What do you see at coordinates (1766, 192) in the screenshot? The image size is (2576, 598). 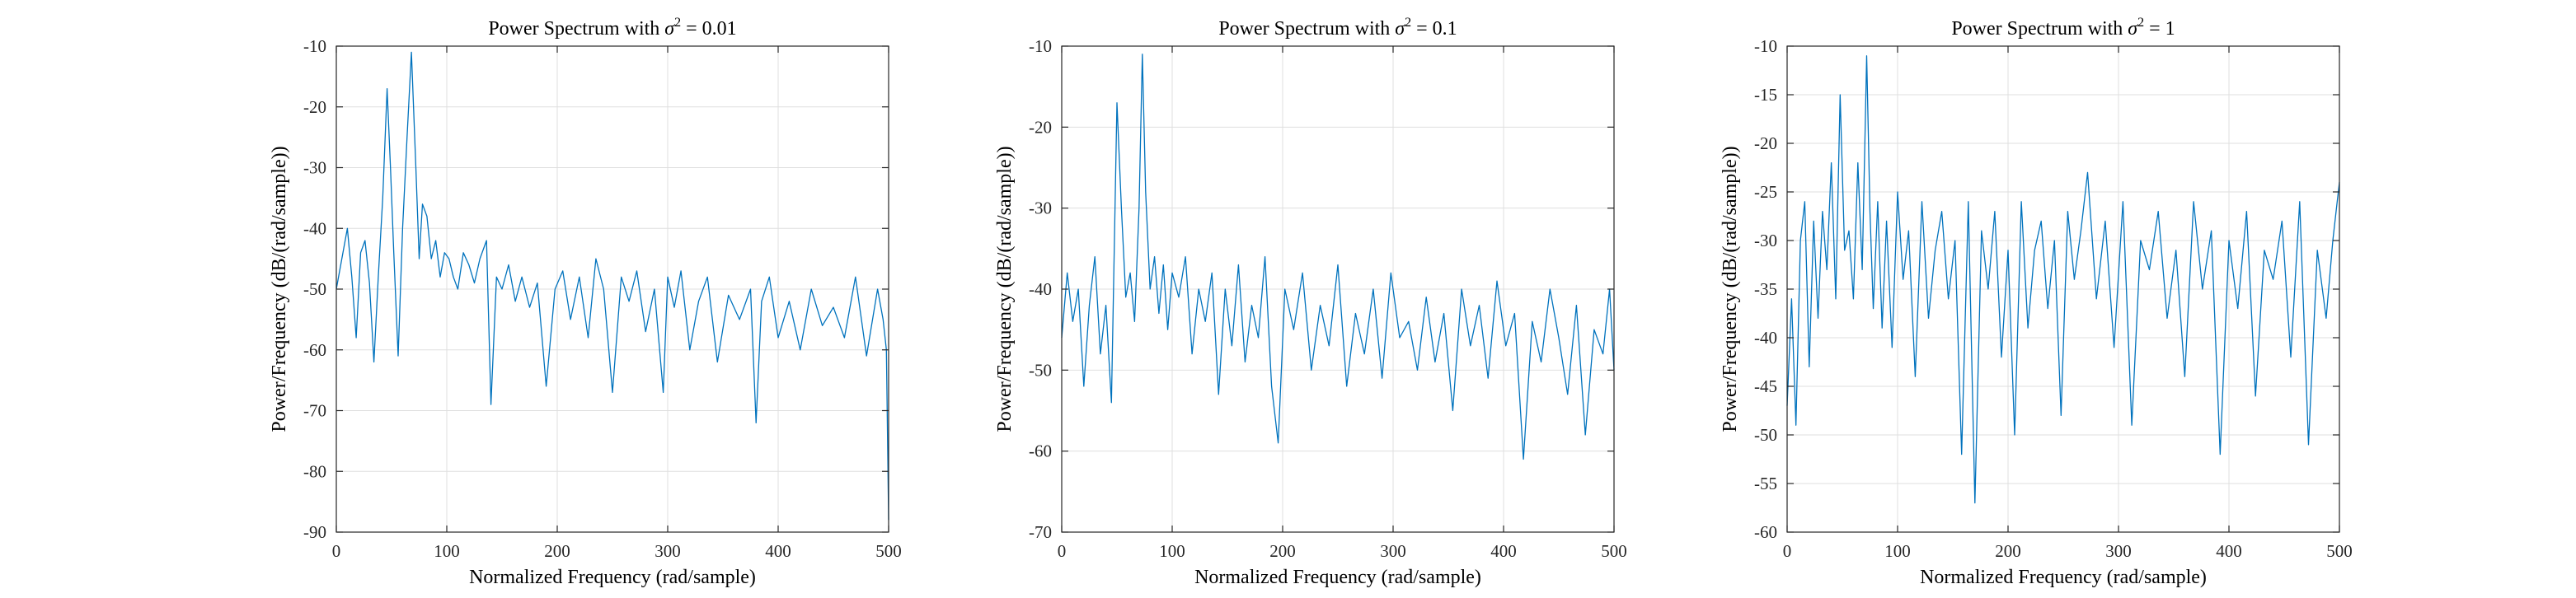 I see `y-tick-label: -25` at bounding box center [1766, 192].